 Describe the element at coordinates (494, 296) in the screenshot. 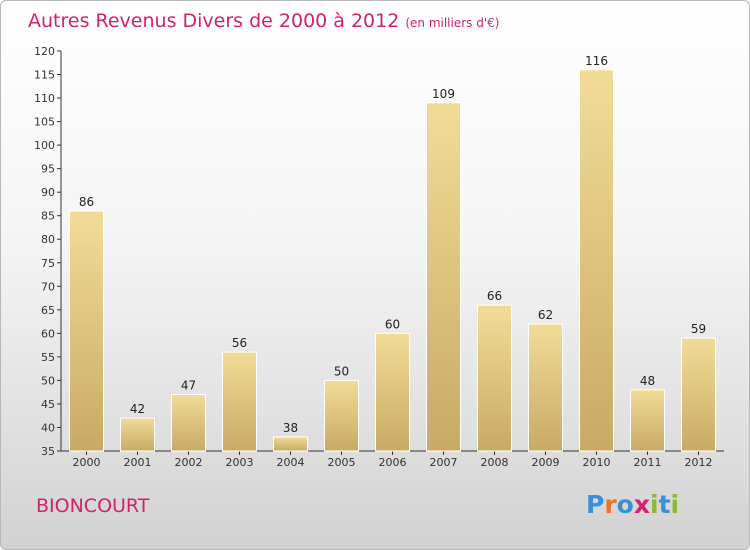

I see `bar-value-label: 66` at that location.